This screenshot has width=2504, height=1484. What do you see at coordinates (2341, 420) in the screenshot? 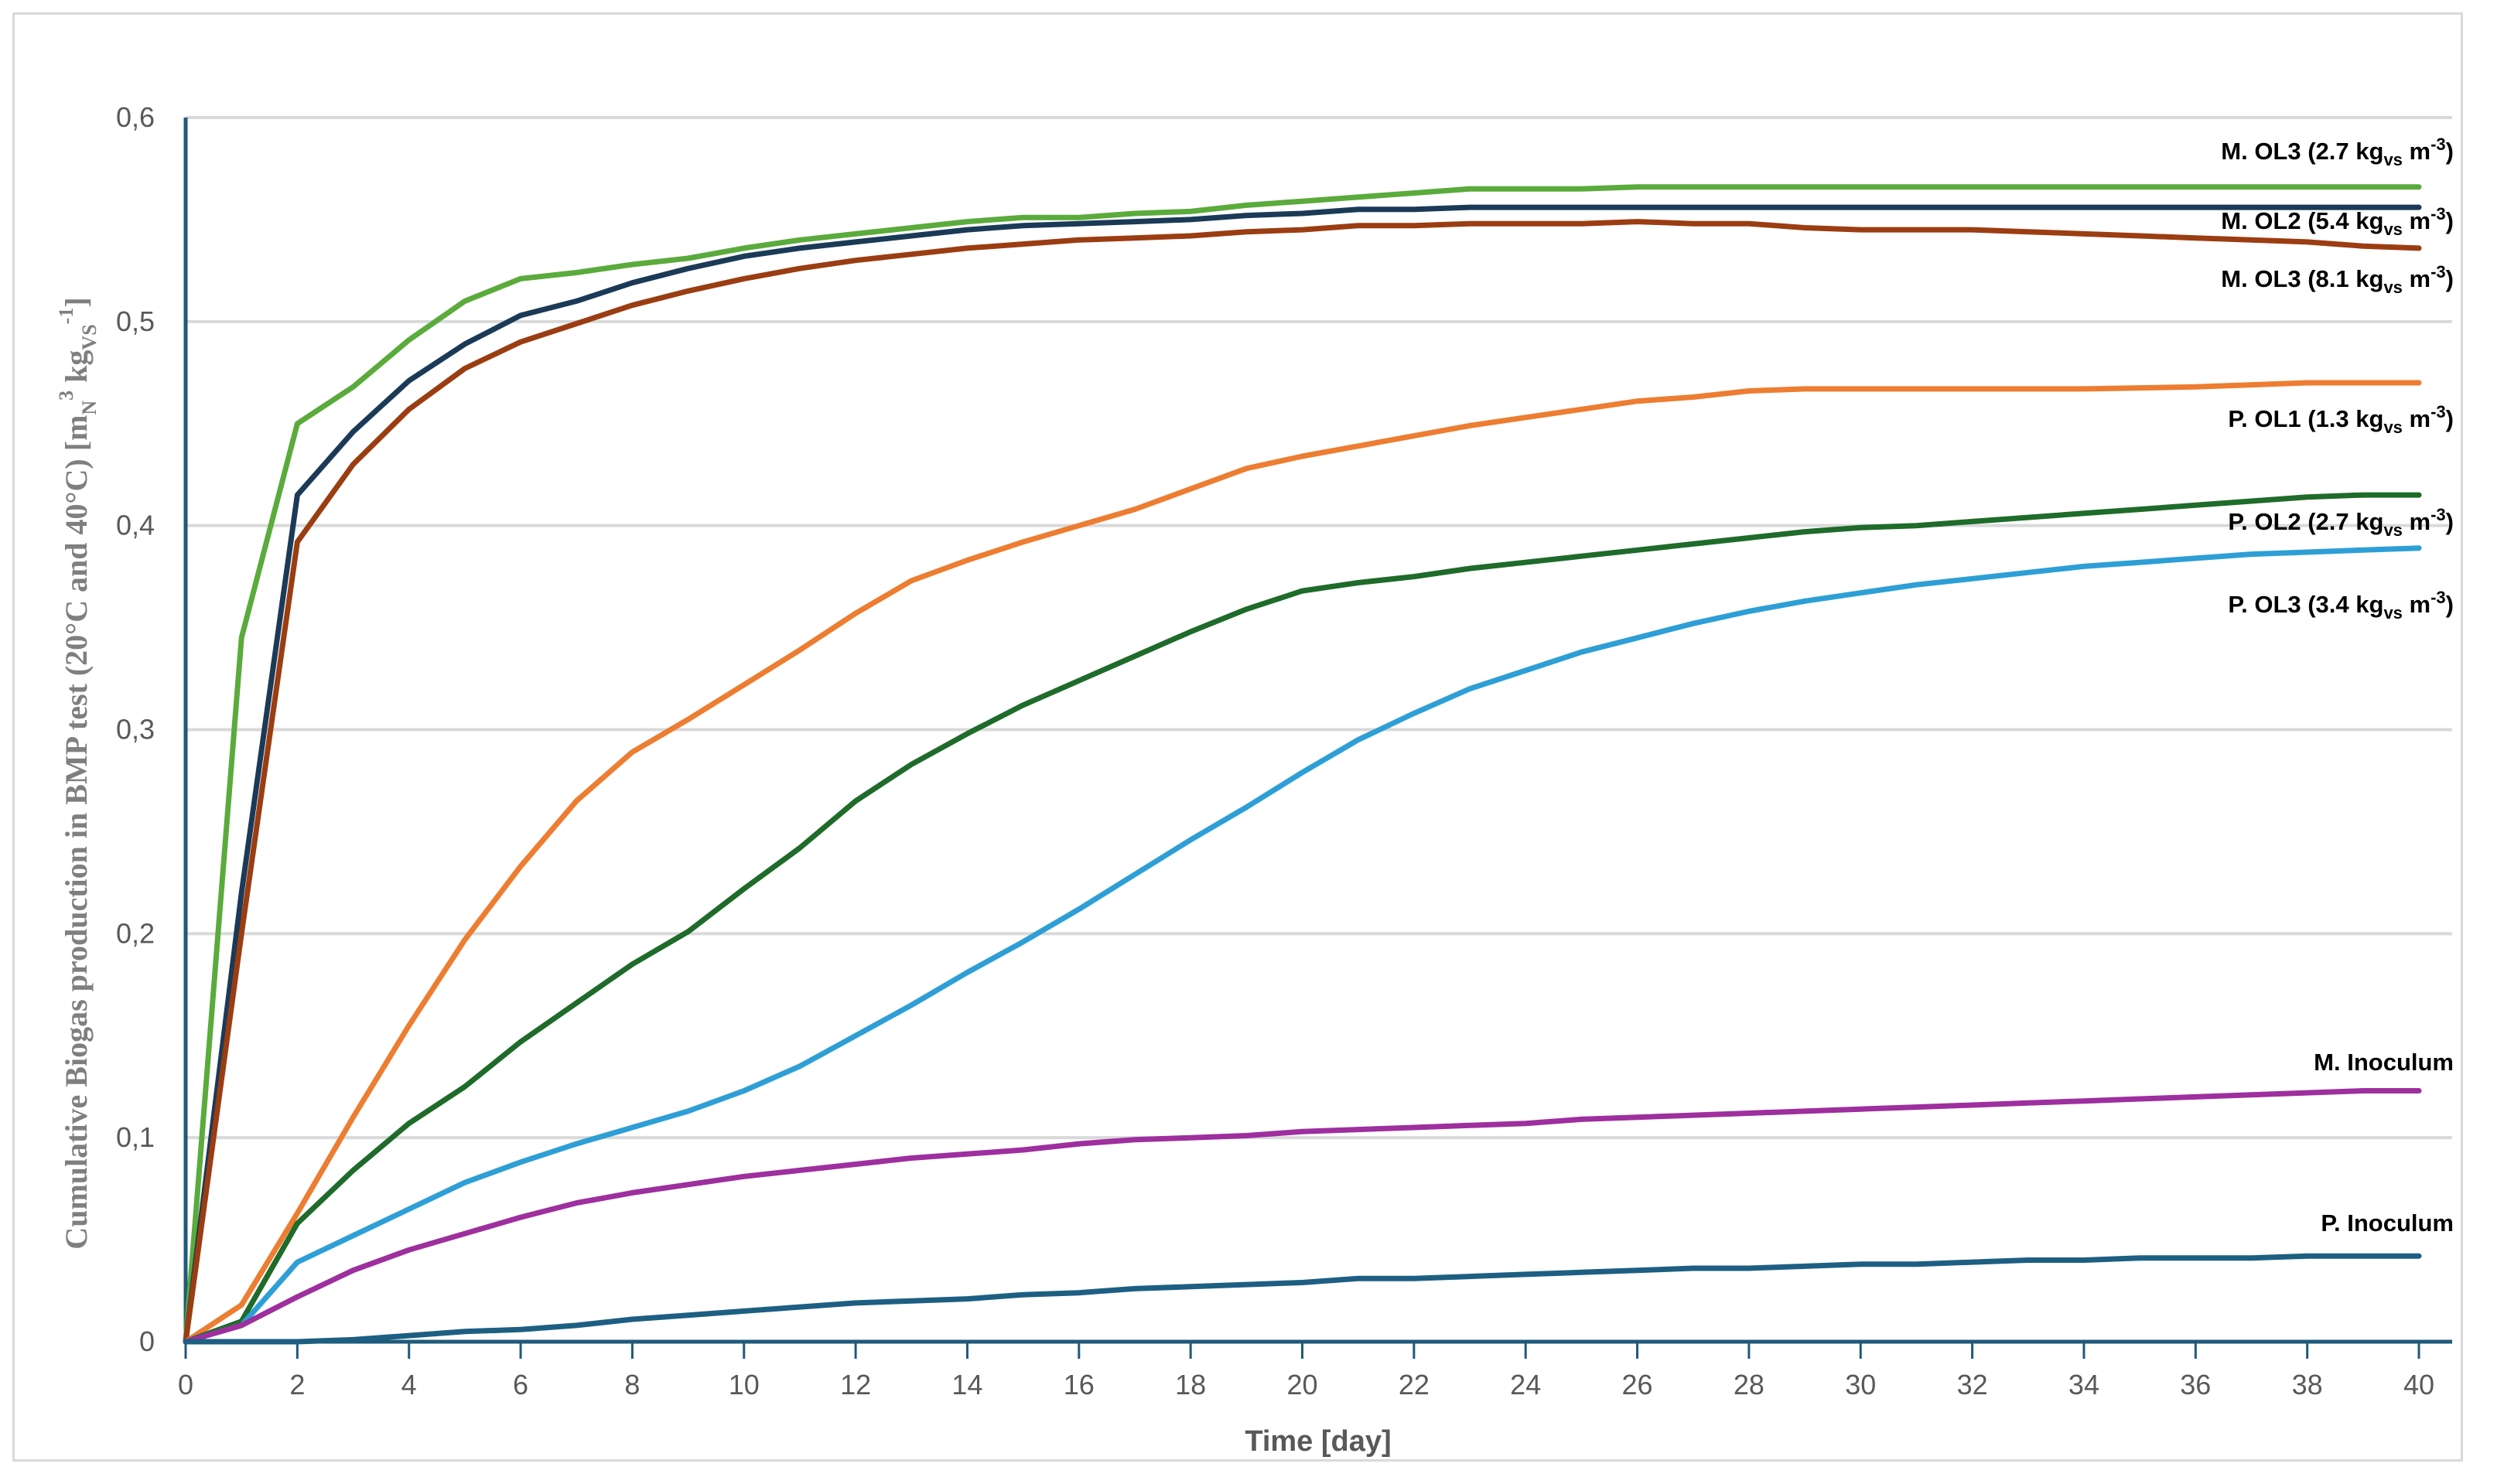
I see `series-label-4: P. OL1 (1.3 kgvs m-3)` at bounding box center [2341, 420].